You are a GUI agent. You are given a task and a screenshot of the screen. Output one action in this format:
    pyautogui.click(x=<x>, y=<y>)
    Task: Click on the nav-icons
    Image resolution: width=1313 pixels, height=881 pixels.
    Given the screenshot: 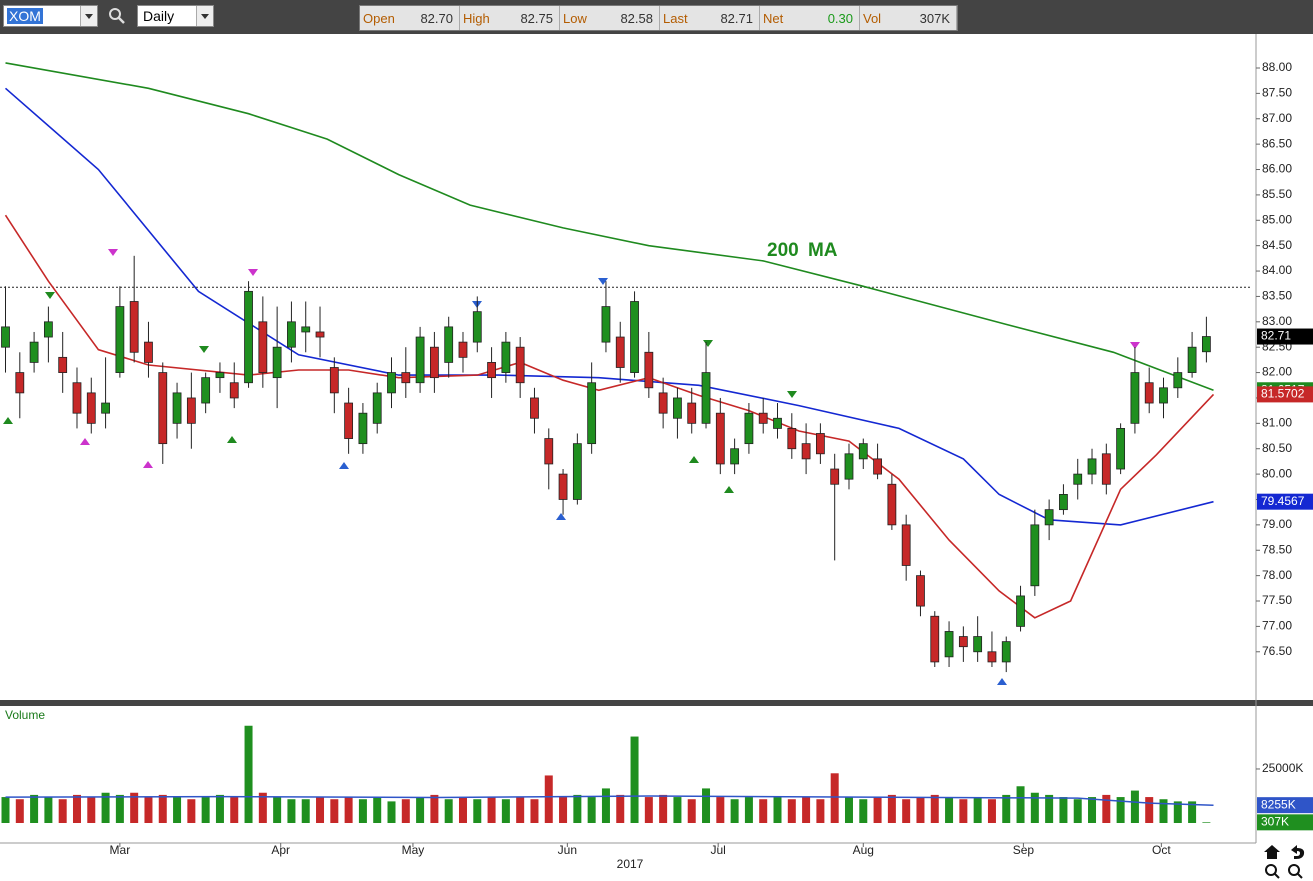 What is the action you would take?
    pyautogui.click(x=1284, y=862)
    